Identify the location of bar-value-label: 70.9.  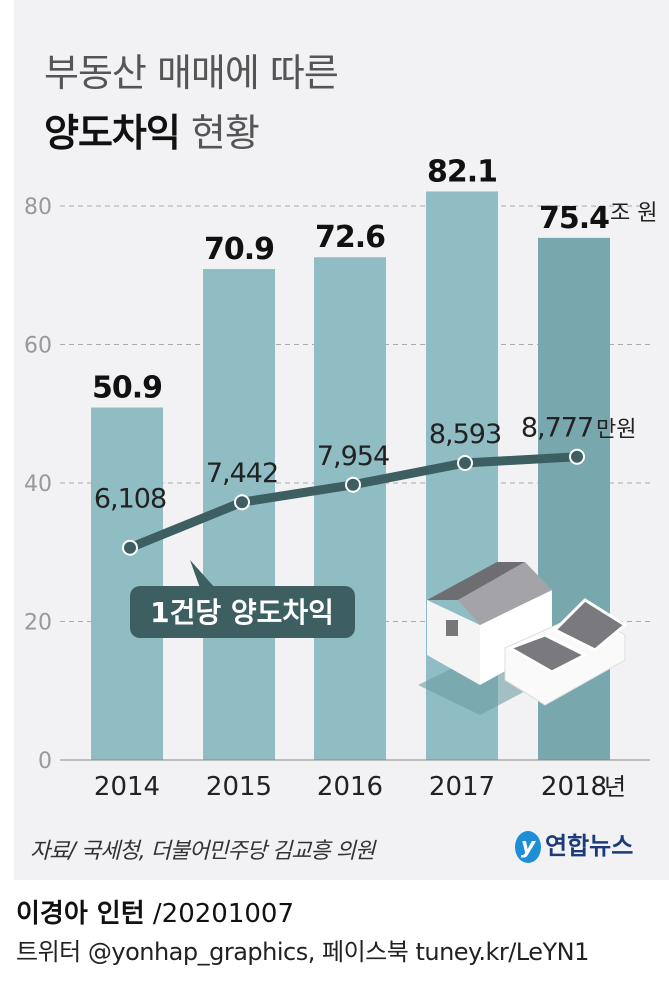
(239, 249).